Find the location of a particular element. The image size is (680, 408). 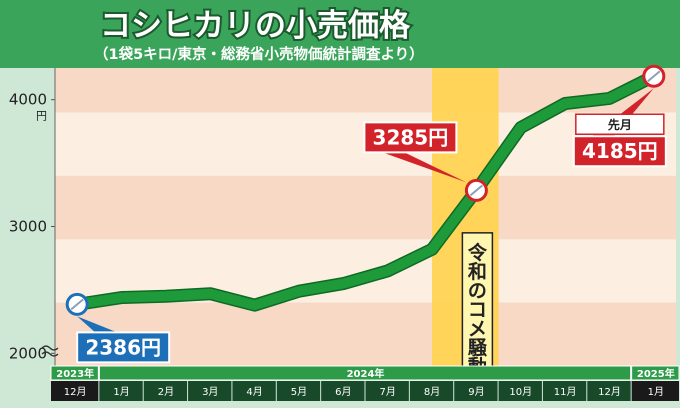

price-callout: 2386円 is located at coordinates (123, 340).